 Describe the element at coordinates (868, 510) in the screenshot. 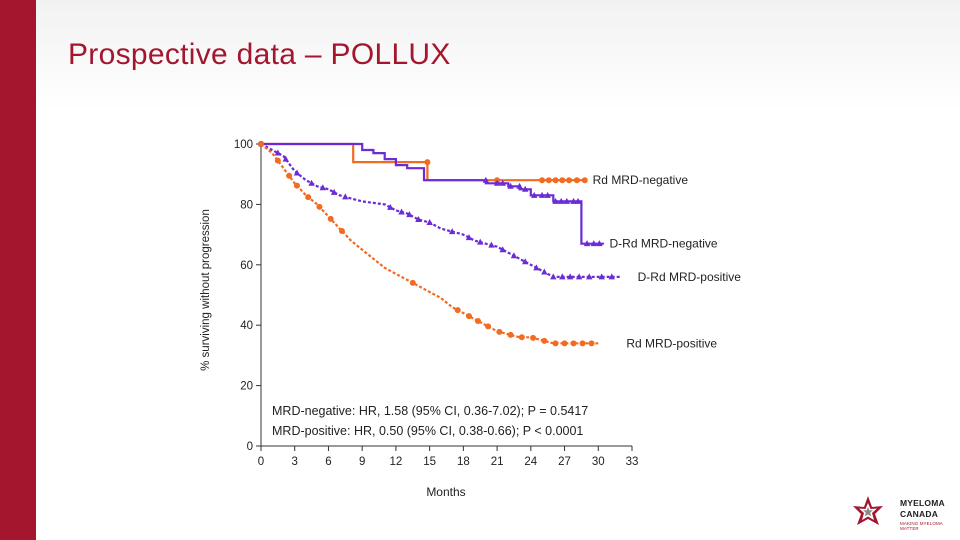

I see `myeloma-canada-logo` at that location.